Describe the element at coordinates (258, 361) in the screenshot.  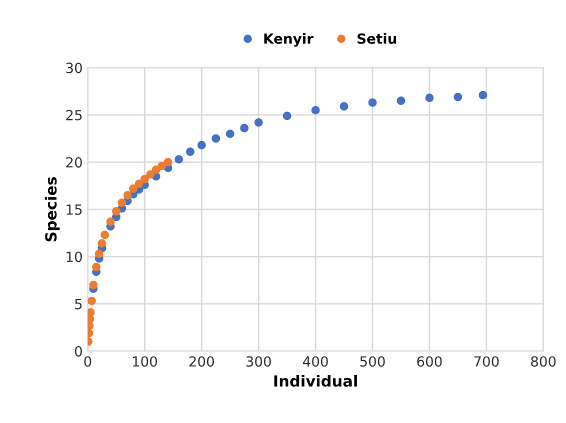
I see `x-tick-label: 300` at that location.